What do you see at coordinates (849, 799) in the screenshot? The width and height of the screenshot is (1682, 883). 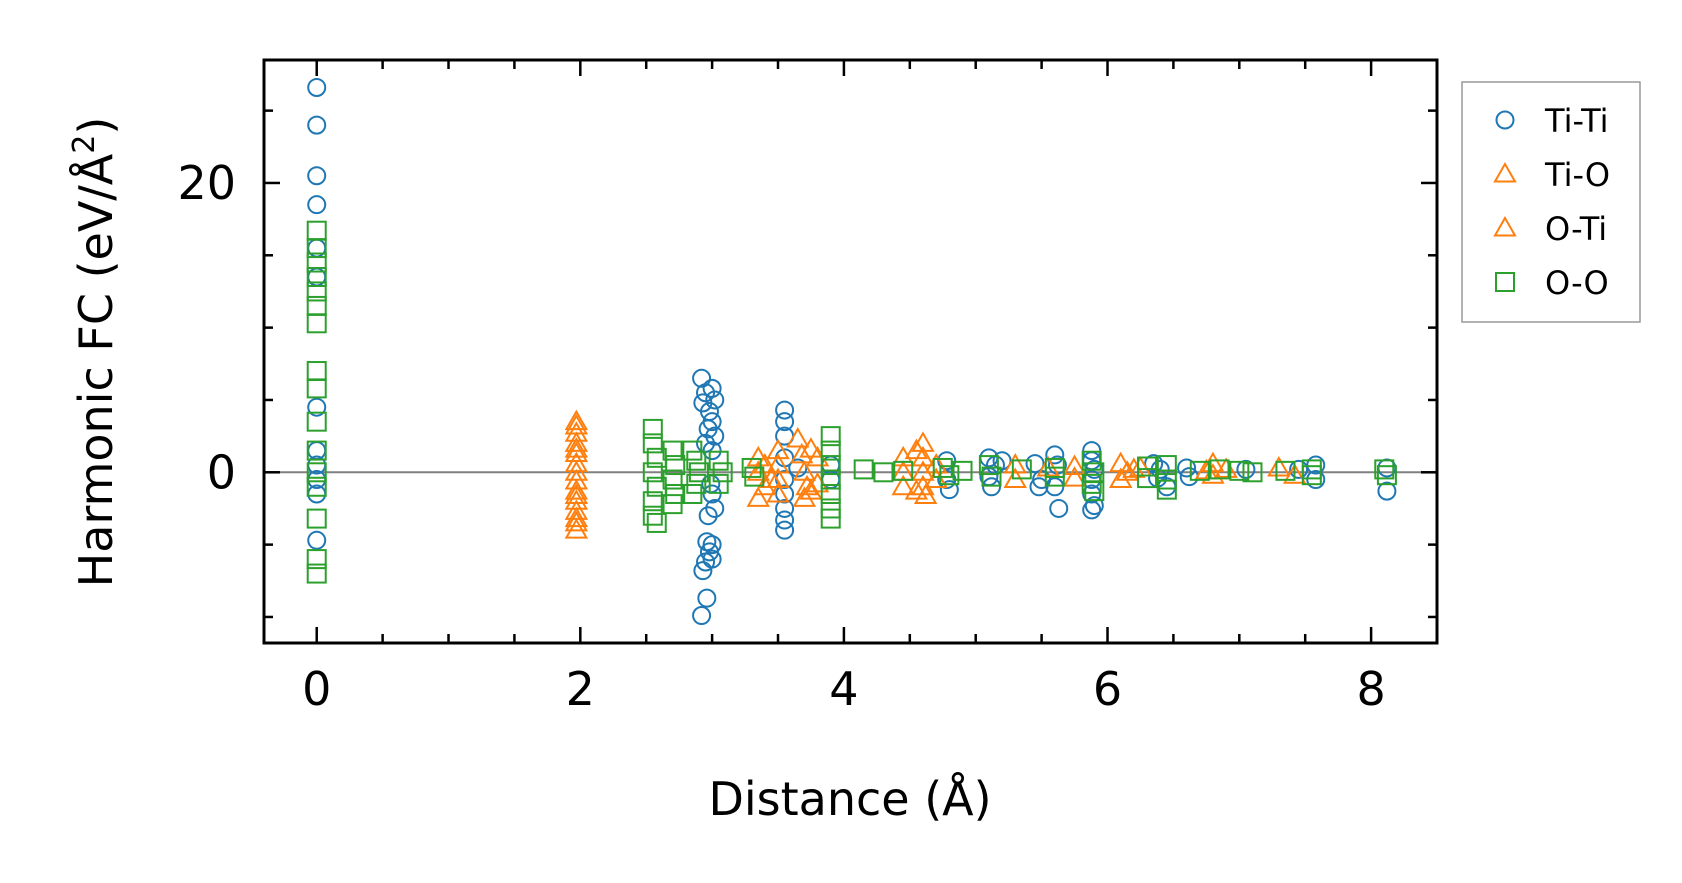 I see `x-axis-label: Distance (Å)` at bounding box center [849, 799].